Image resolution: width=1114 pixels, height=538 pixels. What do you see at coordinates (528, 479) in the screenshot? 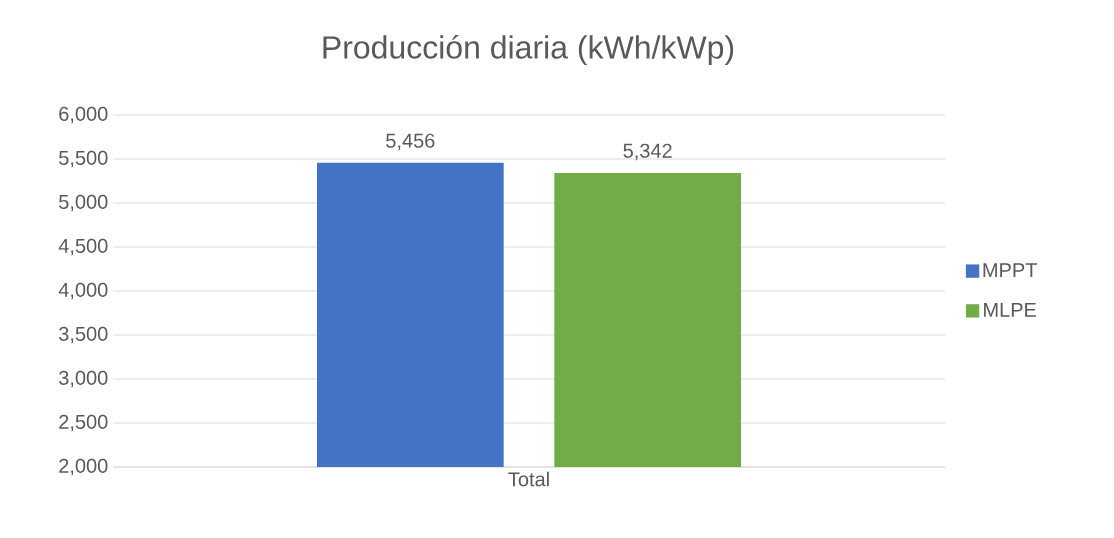
I see `x-tick-label: Total` at bounding box center [528, 479].